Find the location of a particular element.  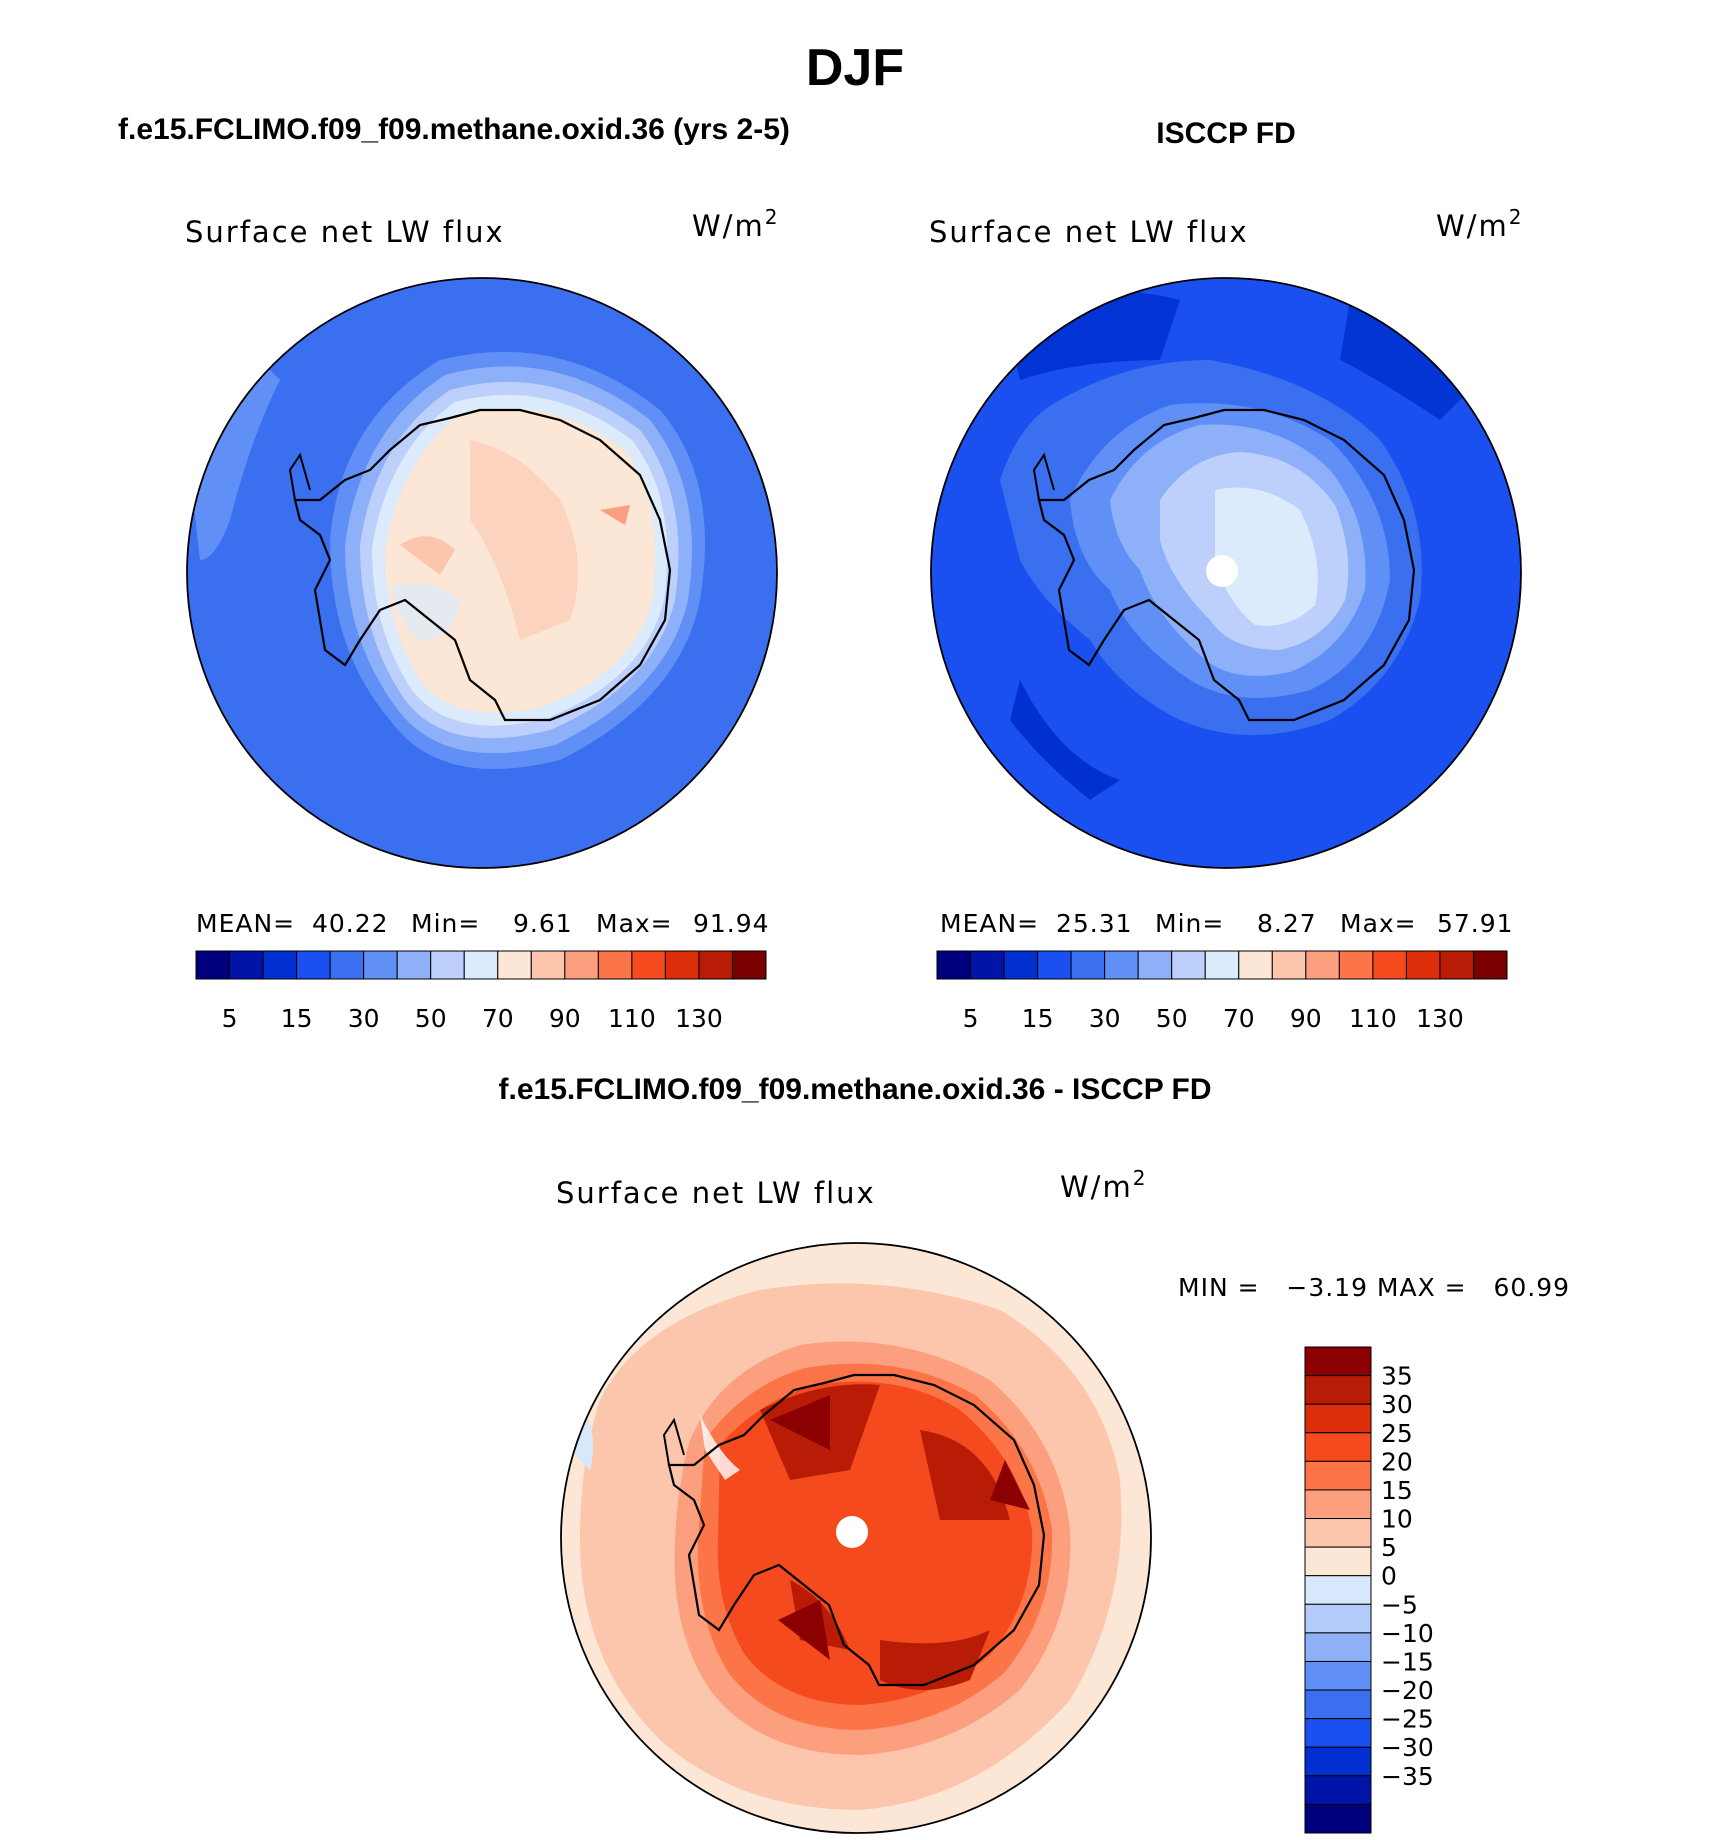

svg-text: 9.61 is located at coordinates (543, 923).